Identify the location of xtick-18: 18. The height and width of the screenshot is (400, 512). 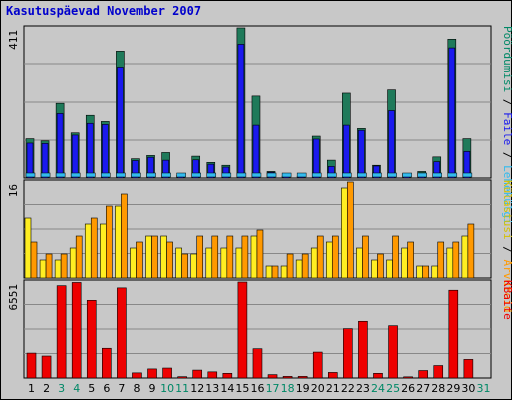
(288, 388).